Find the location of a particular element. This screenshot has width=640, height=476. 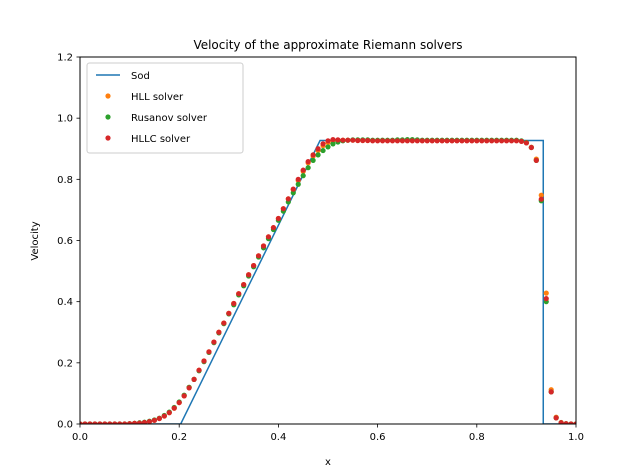

x-tick-label: 0.4 is located at coordinates (278, 437).